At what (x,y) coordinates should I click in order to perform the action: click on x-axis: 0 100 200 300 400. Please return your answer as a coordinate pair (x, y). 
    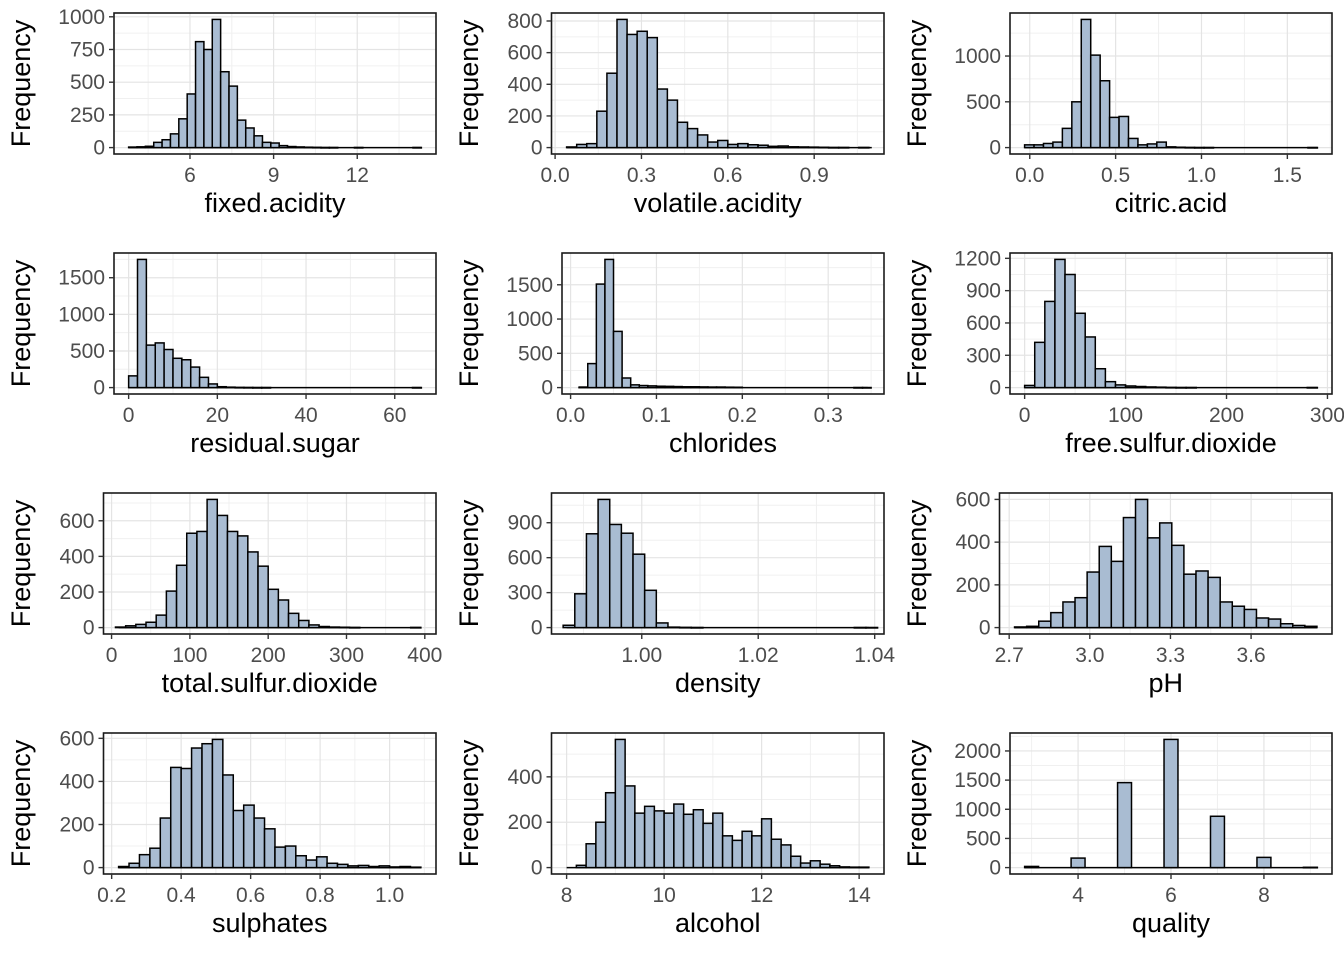
    Looking at the image, I should click on (274, 650).